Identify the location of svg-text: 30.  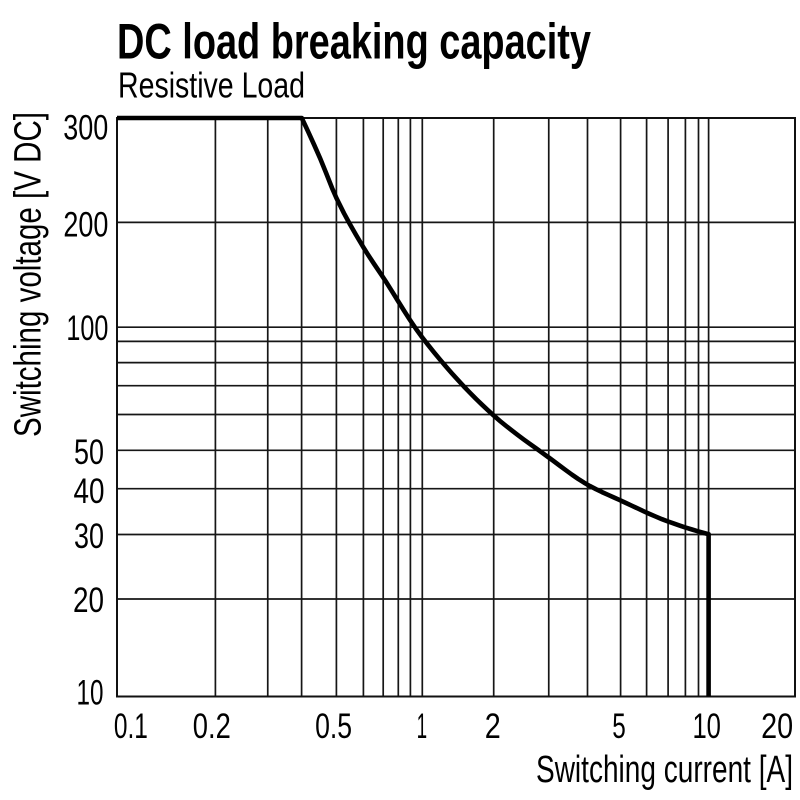
(89, 536).